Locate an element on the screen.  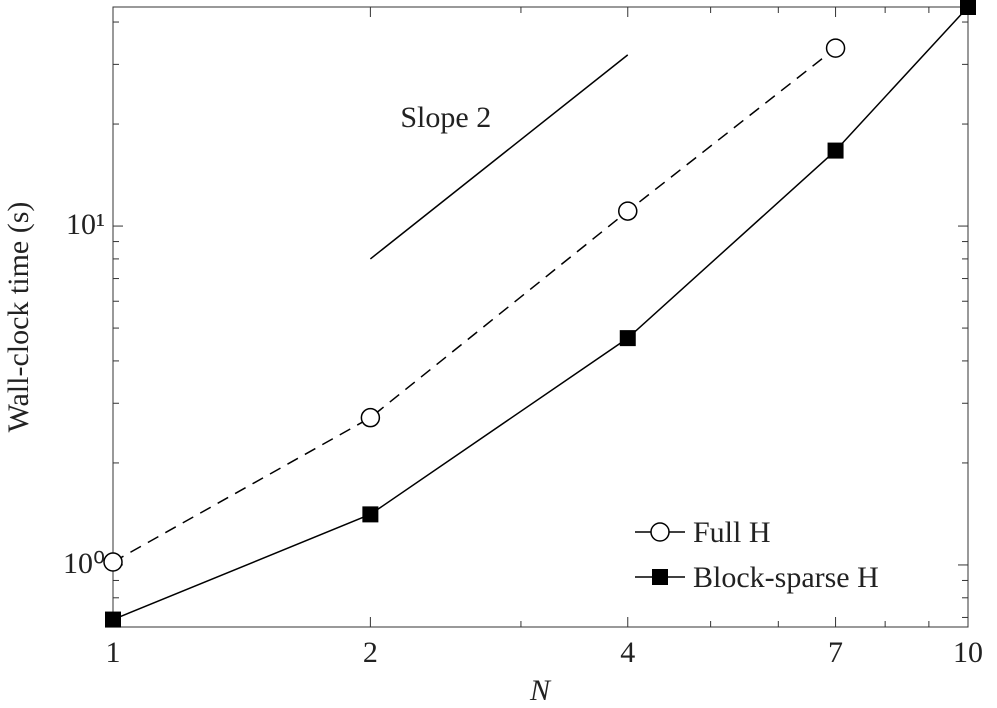
reference-label: Slope 2 is located at coordinates (445, 117).